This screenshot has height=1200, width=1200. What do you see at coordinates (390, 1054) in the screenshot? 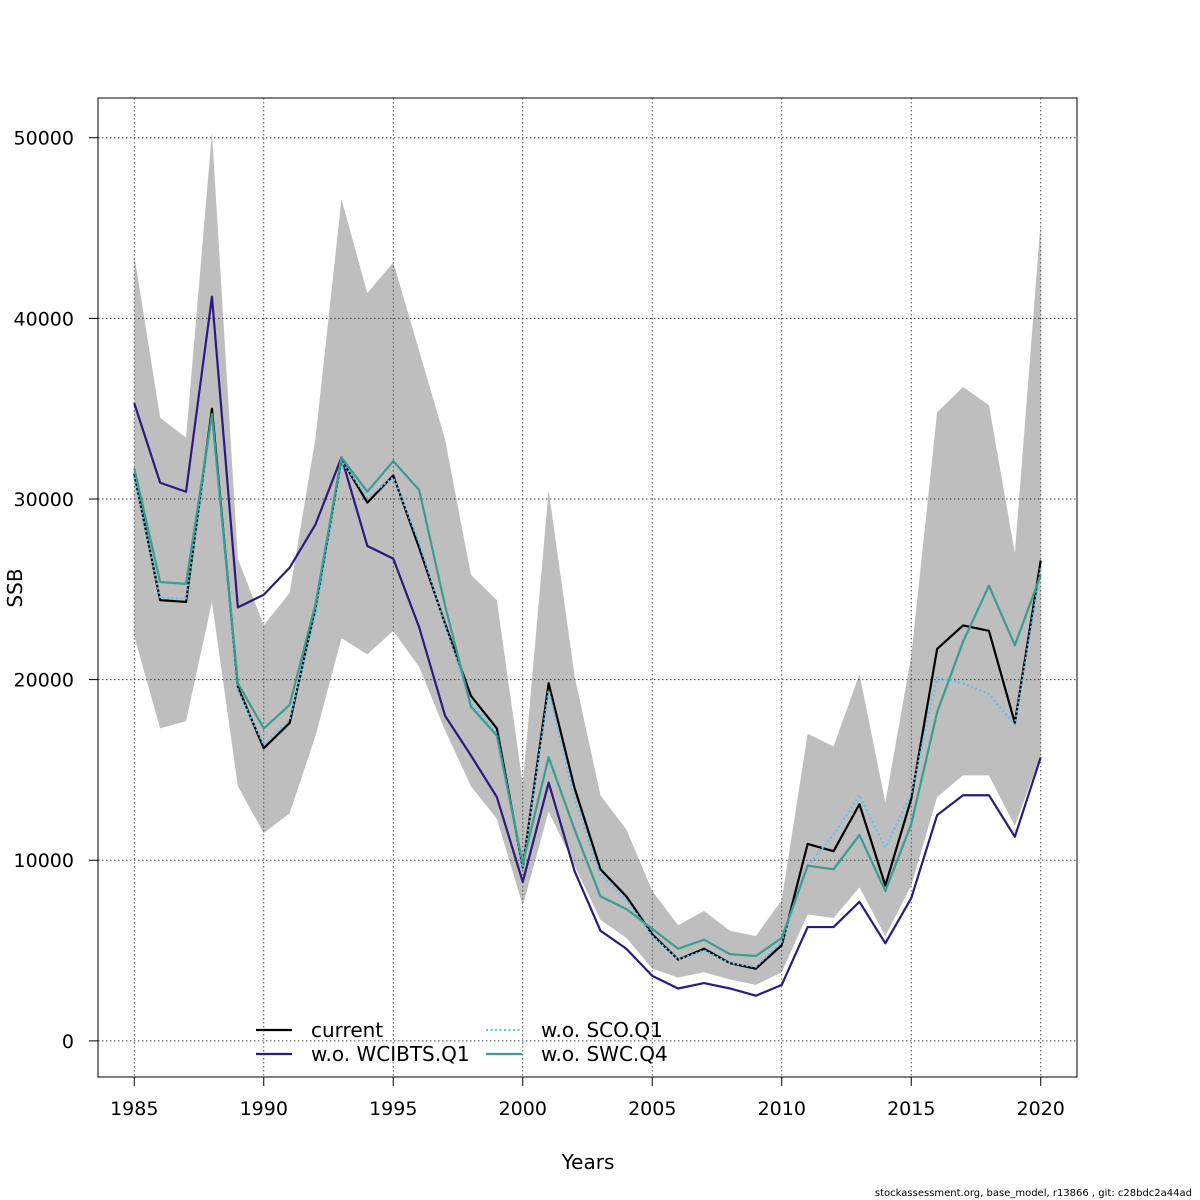
I see `legend-label: w.o. WCIBTS.Q1` at bounding box center [390, 1054].